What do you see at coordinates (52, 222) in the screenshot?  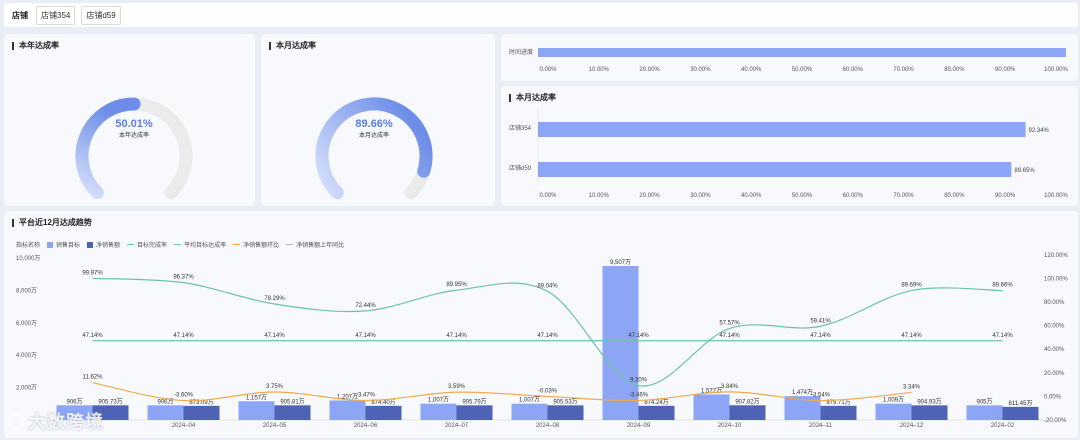 I see `trend-title: 平台近12月达成趋势` at bounding box center [52, 222].